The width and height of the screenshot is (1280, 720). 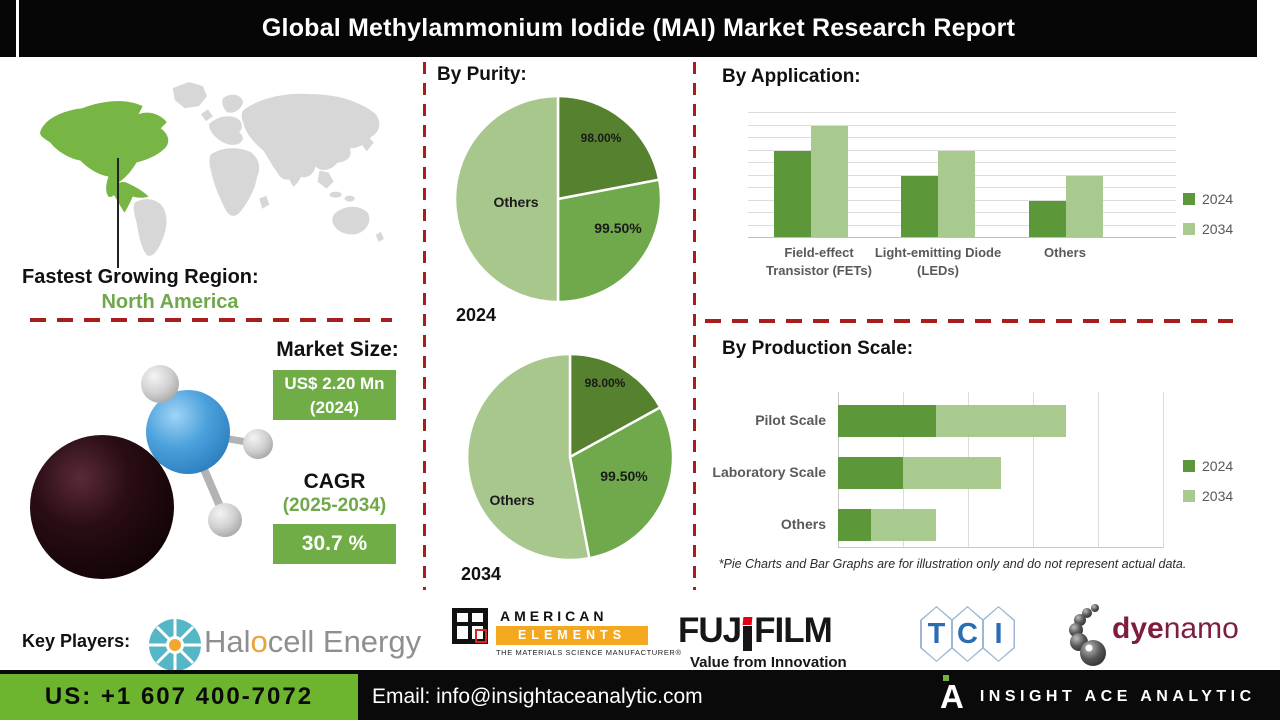 I want to click on divider-vertical-left, so click(x=424, y=326).